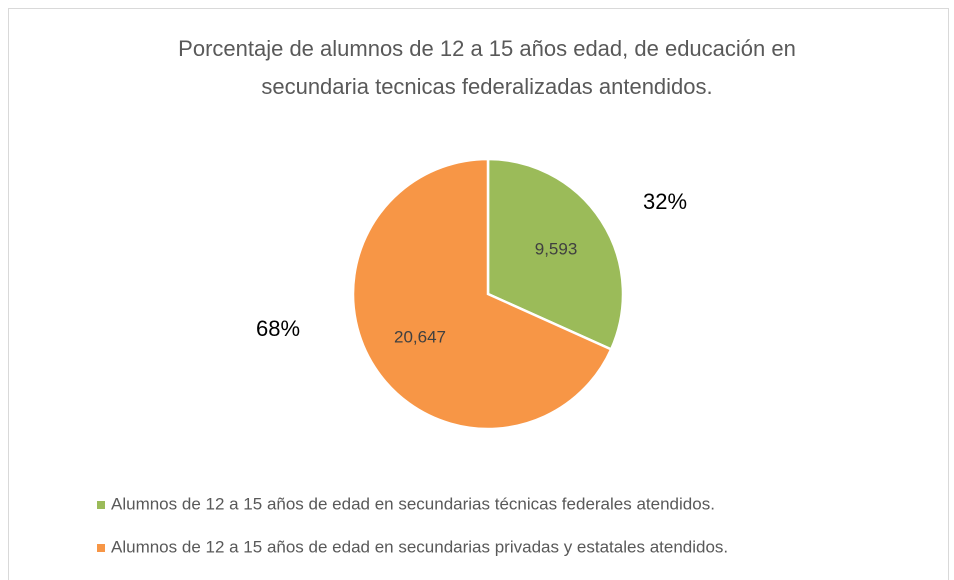  Describe the element at coordinates (556, 248) in the screenshot. I see `value-label: 9,593` at that location.